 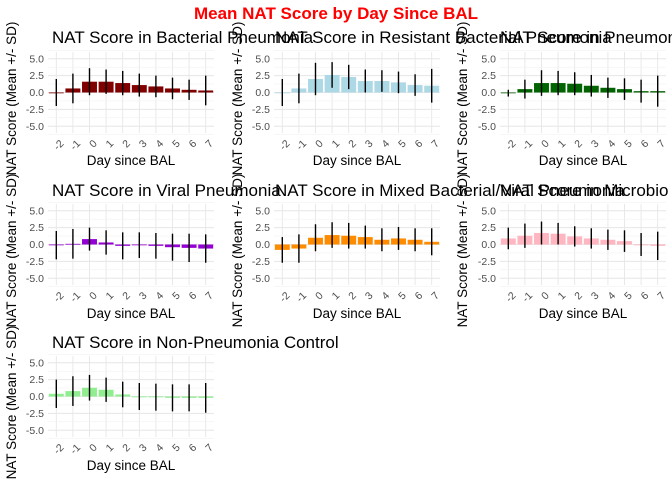 I want to click on panel-title: NAT Score in Microbio, so click(x=584, y=190).